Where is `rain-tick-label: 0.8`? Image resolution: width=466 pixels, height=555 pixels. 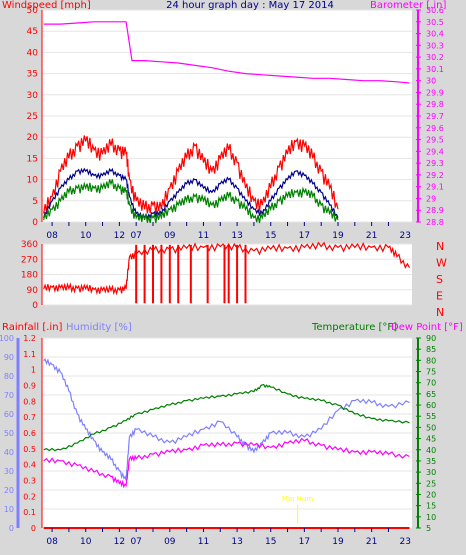
rain-tick-label: 0.8 is located at coordinates (29, 401).